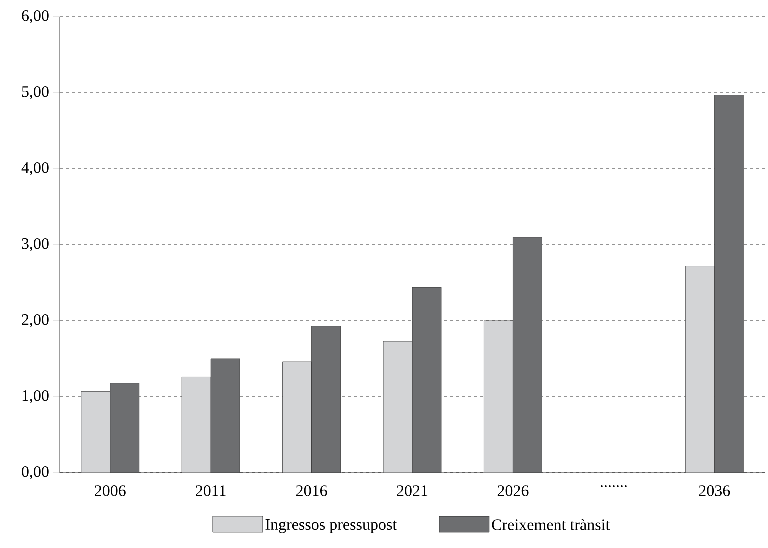 This screenshot has height=548, width=768. Describe the element at coordinates (412, 491) in the screenshot. I see `x-tick-label: 2021` at that location.